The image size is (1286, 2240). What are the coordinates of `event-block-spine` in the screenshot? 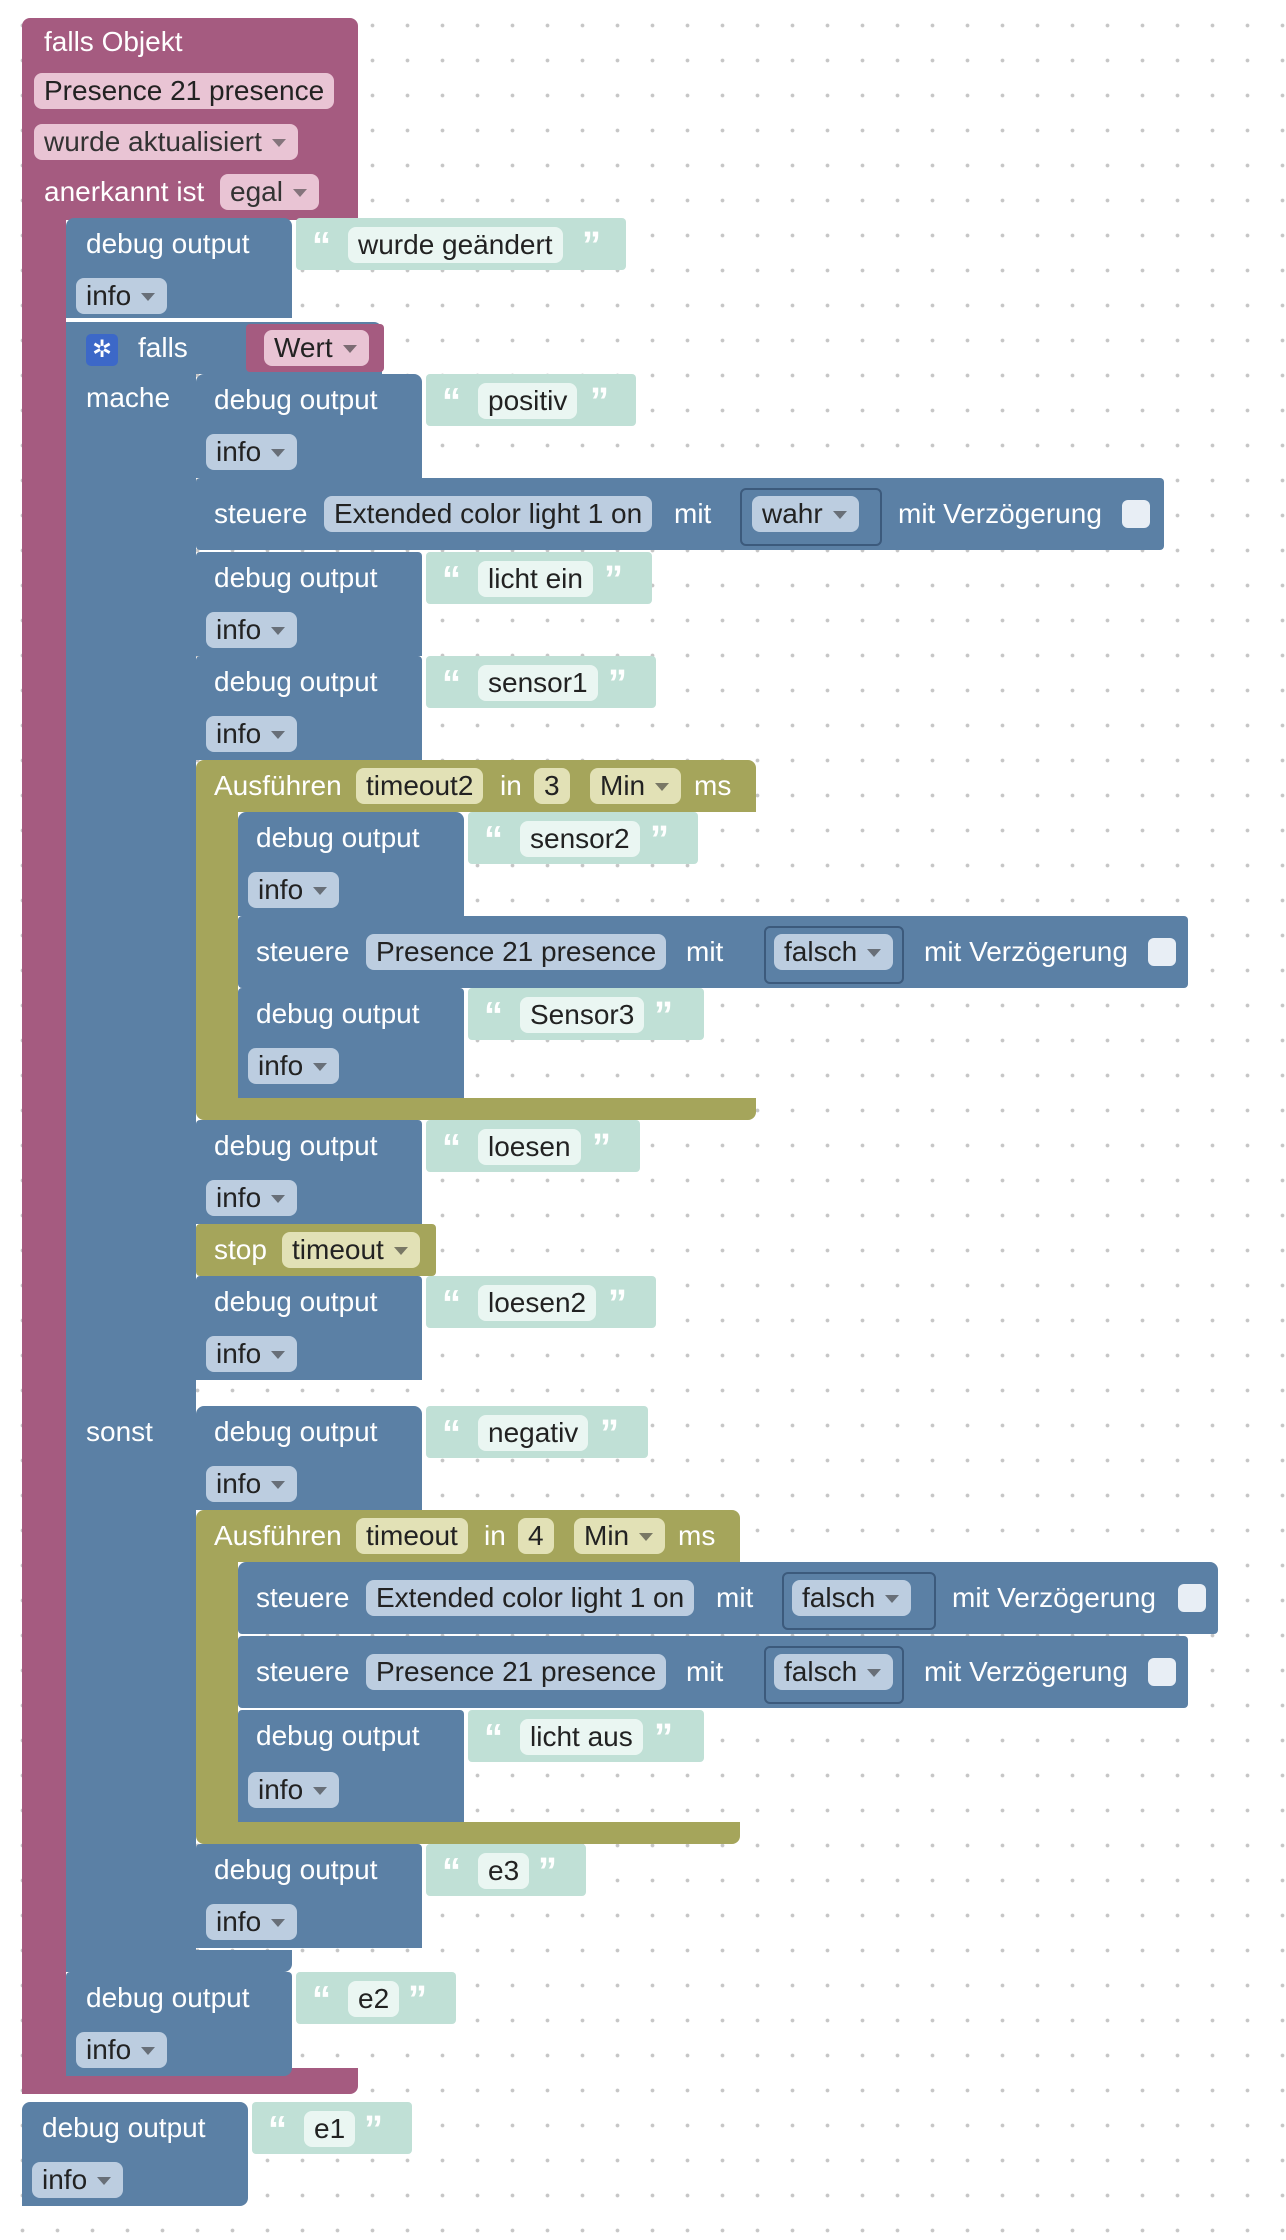 It's located at (44, 1145).